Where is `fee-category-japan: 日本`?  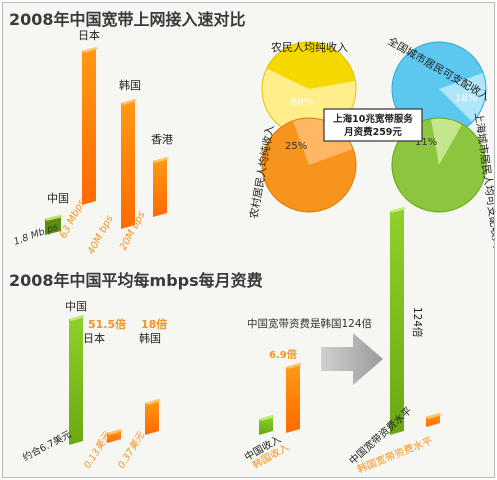
fee-category-japan: 日本 is located at coordinates (94, 338).